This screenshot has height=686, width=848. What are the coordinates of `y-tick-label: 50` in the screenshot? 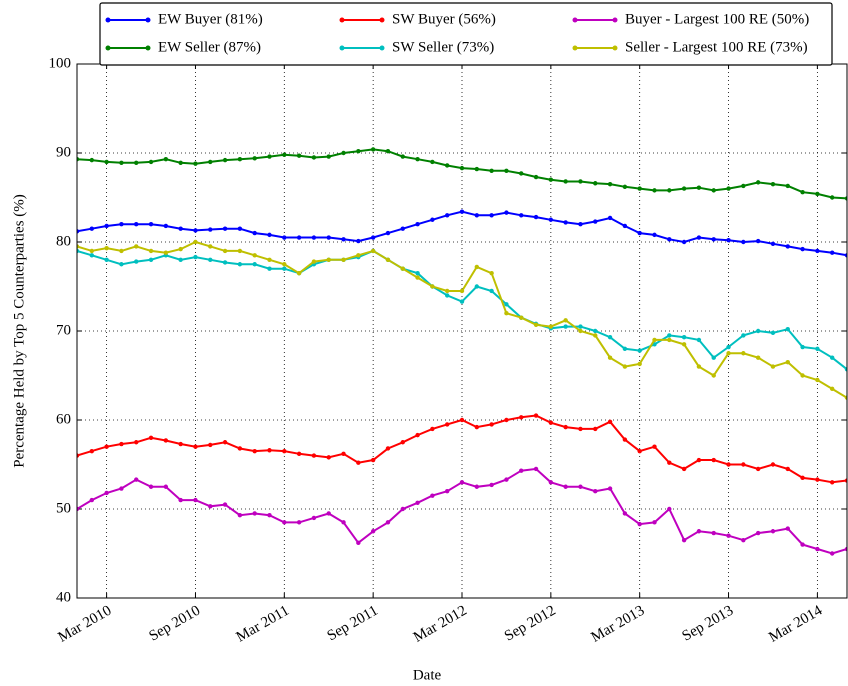 It's located at (63, 508).